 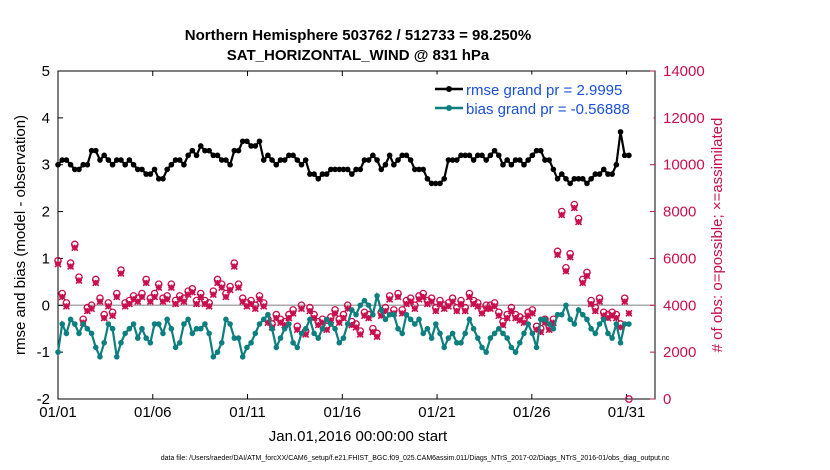 What do you see at coordinates (679, 352) in the screenshot?
I see `y-right-tick-label: 2000` at bounding box center [679, 352].